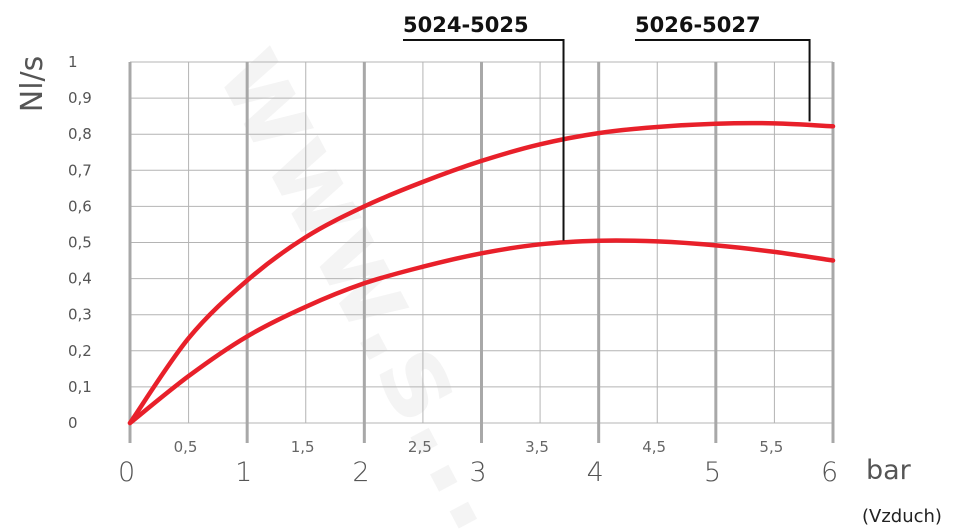 This screenshot has height=529, width=971. Describe the element at coordinates (80, 279) in the screenshot. I see `y-tick-label: 0,4` at that location.